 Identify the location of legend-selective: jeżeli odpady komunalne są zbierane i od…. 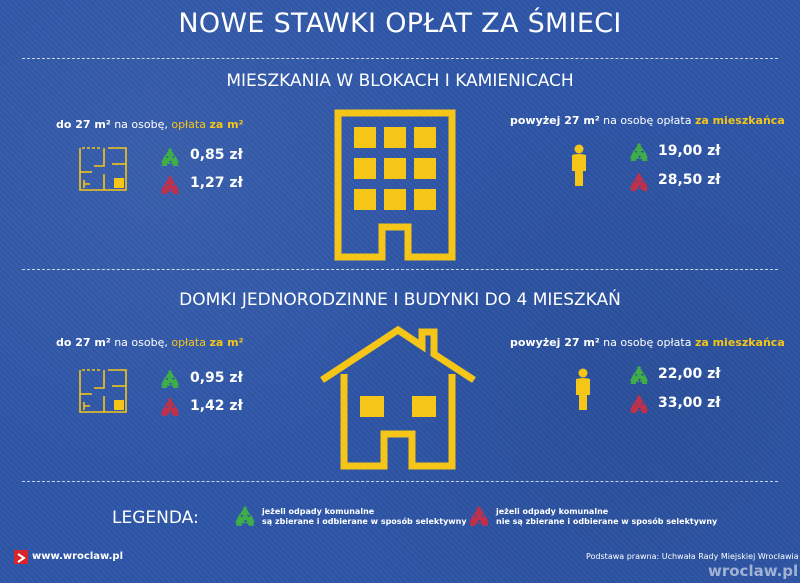
(364, 517).